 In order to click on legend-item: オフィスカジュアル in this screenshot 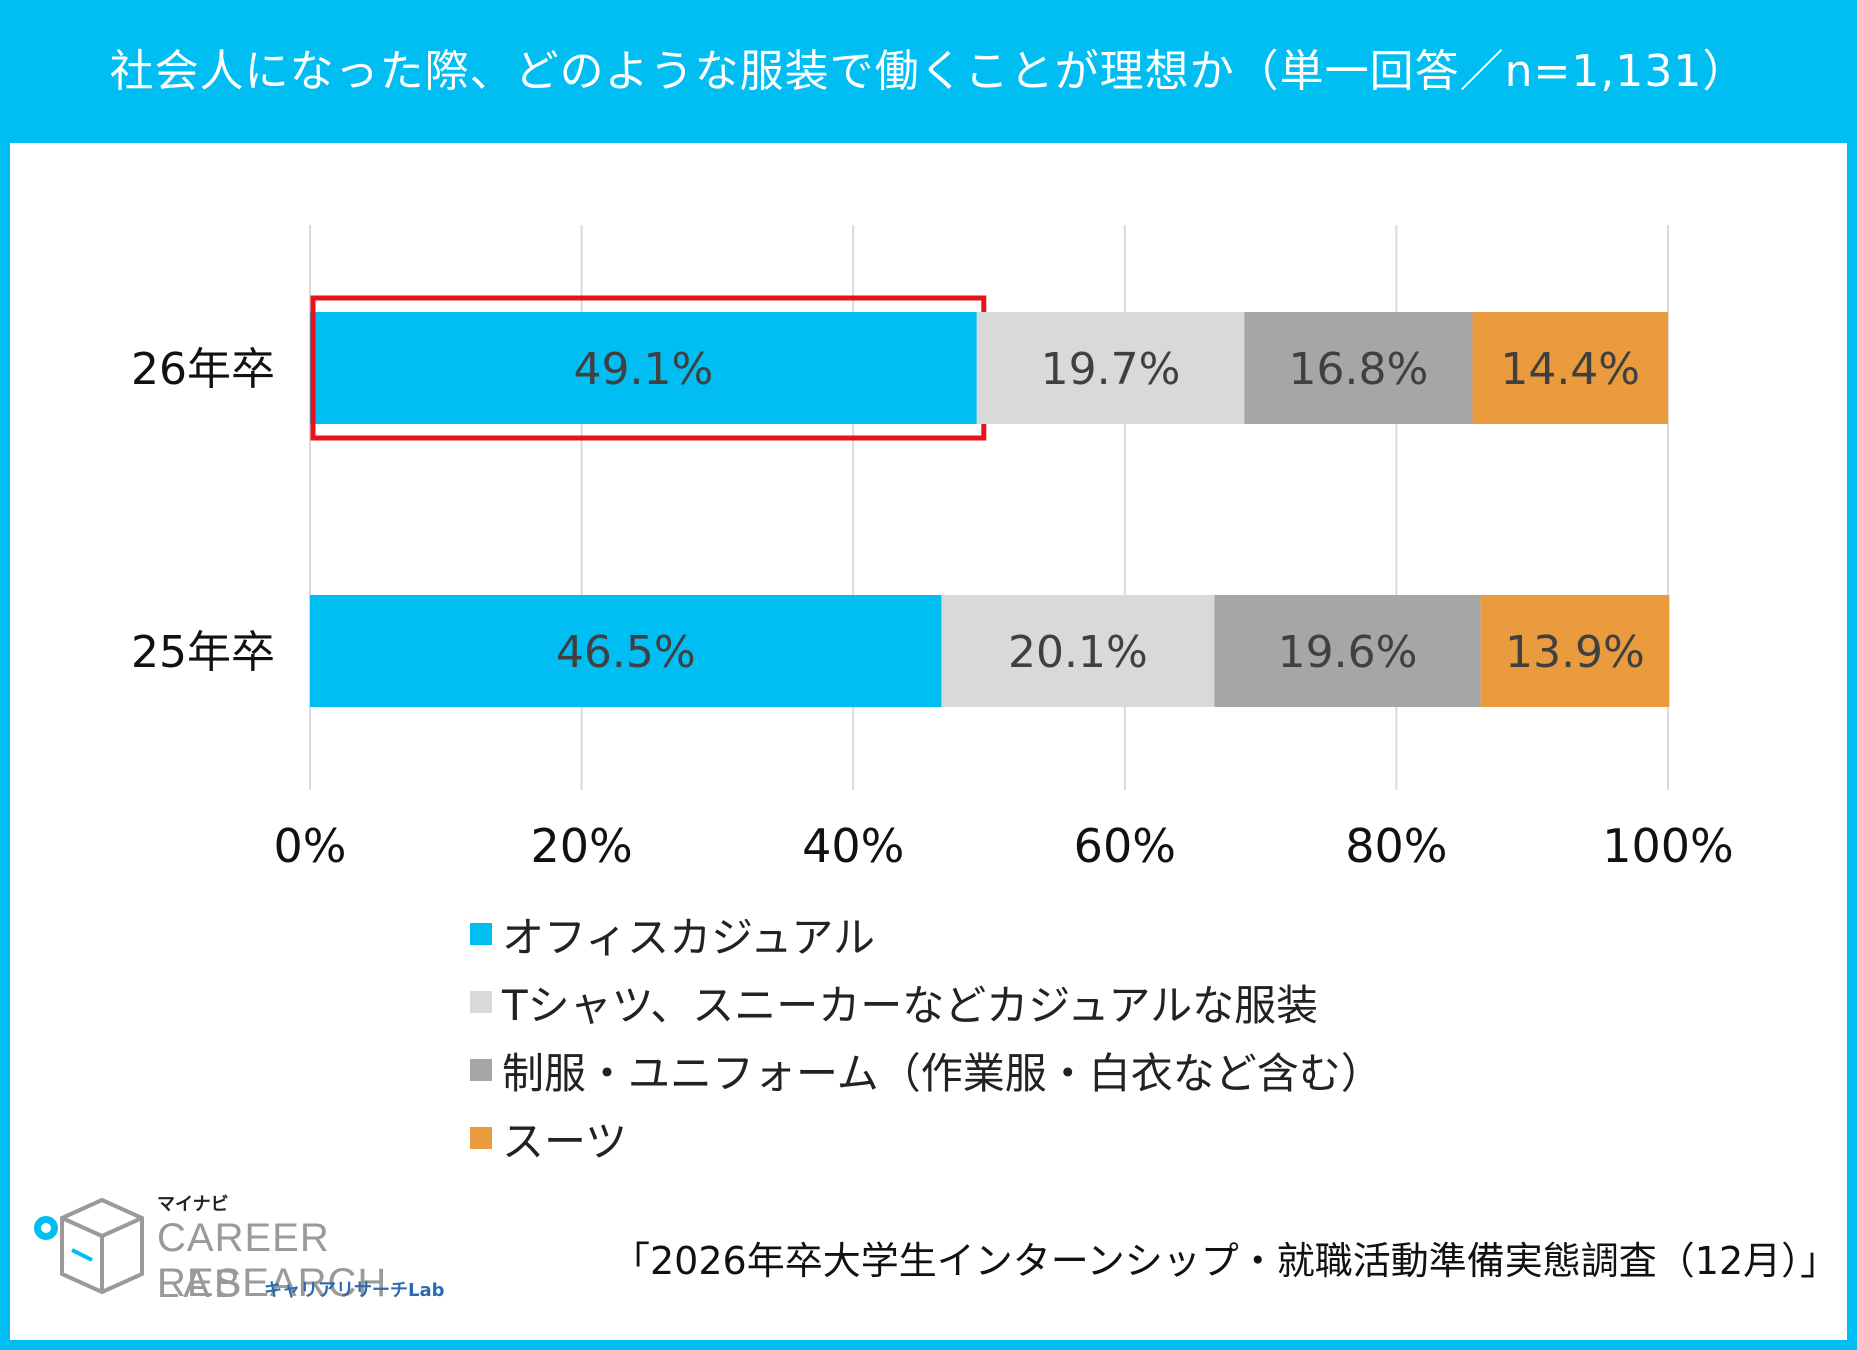, I will do `click(926, 934)`.